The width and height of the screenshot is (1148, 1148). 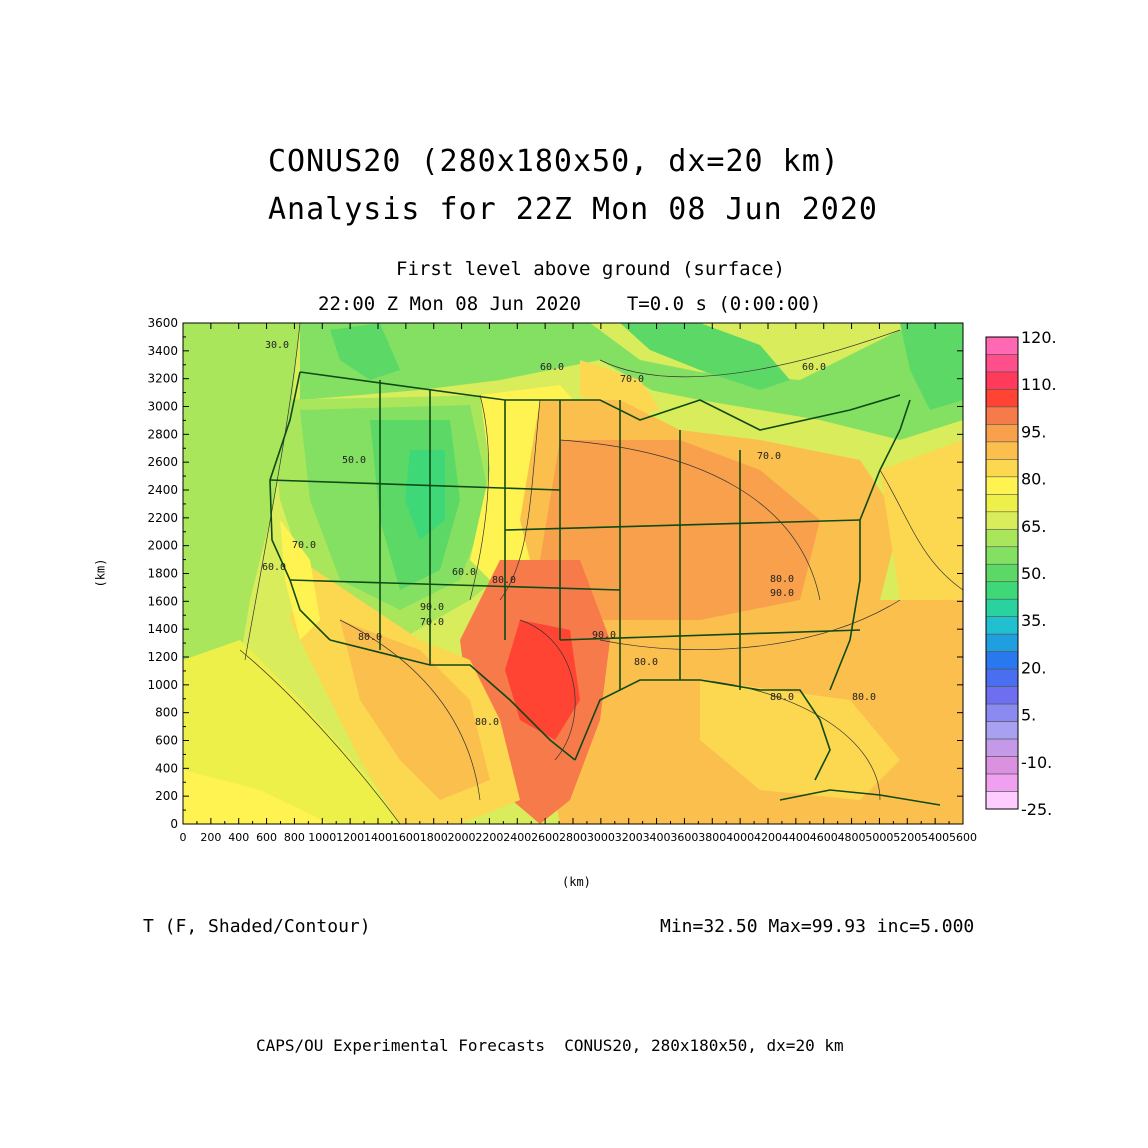 I want to click on colorbar-label: 5., so click(x=1028, y=715).